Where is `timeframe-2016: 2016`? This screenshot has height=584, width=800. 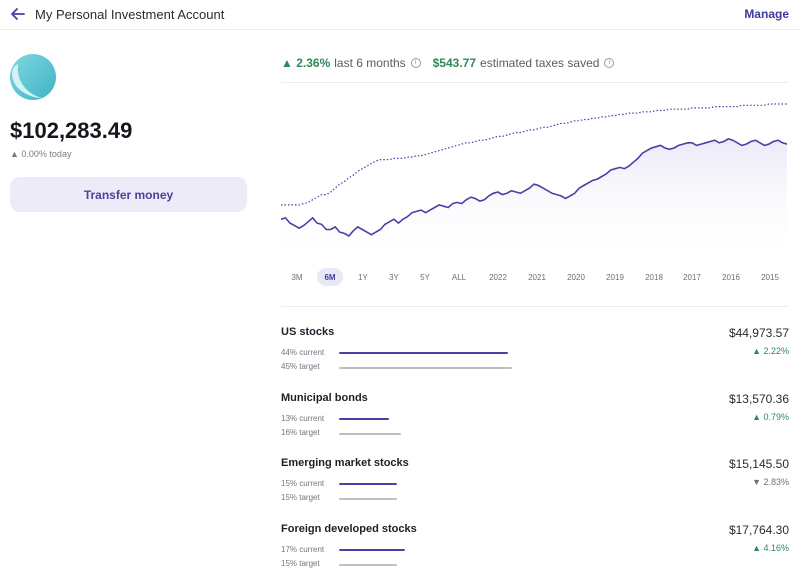 timeframe-2016: 2016 is located at coordinates (731, 277).